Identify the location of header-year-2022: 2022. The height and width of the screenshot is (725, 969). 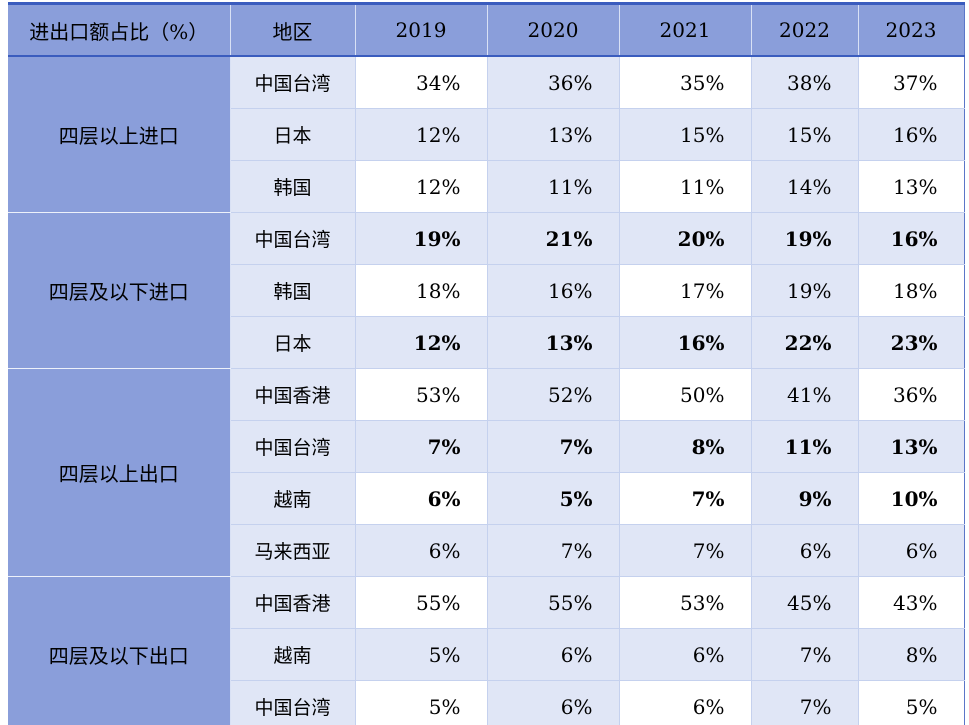
(805, 30).